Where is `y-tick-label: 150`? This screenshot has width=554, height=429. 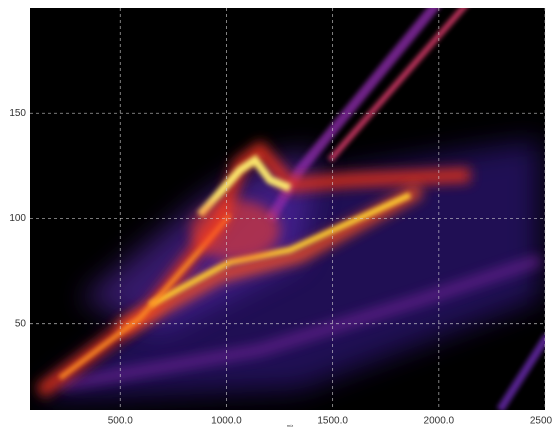
y-tick-label: 150 is located at coordinates (17, 113).